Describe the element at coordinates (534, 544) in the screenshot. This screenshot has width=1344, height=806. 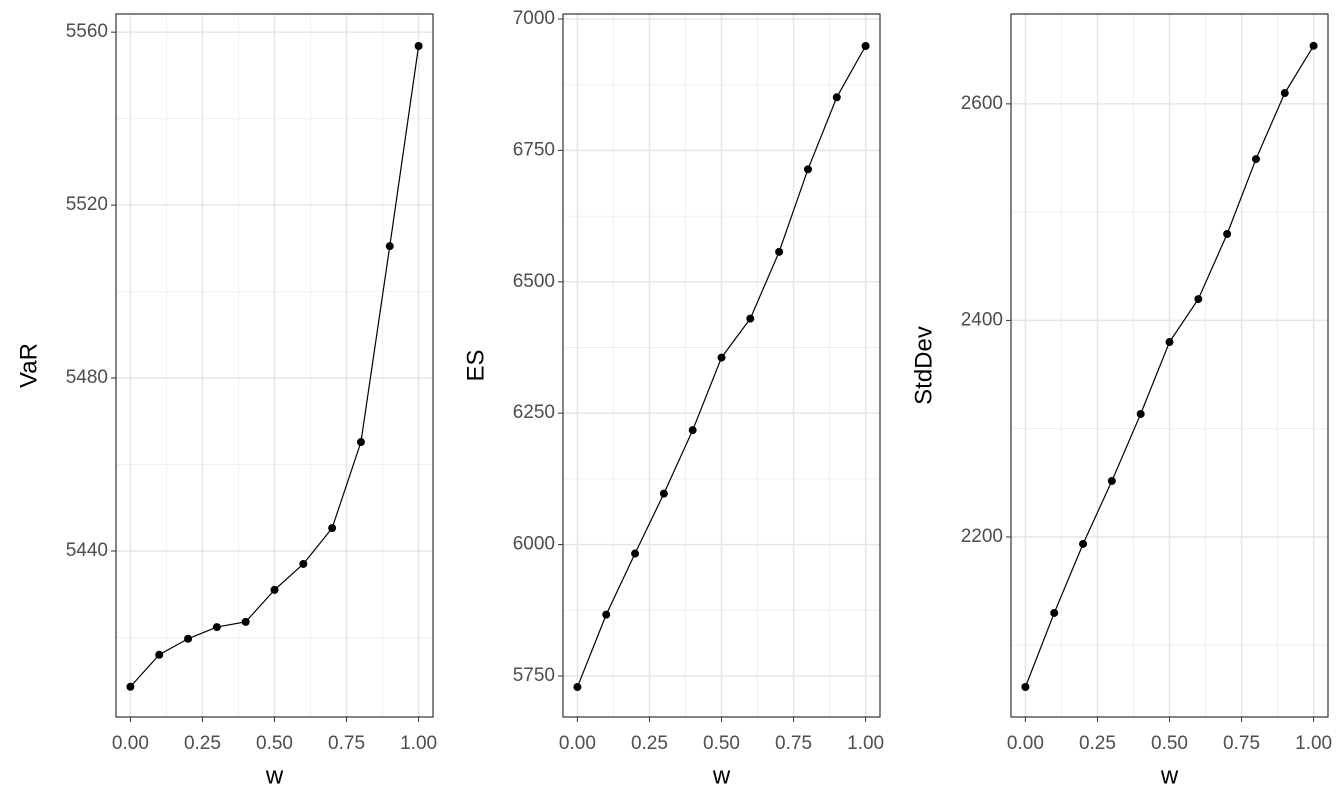
I see `y-tick-label: 6000` at that location.